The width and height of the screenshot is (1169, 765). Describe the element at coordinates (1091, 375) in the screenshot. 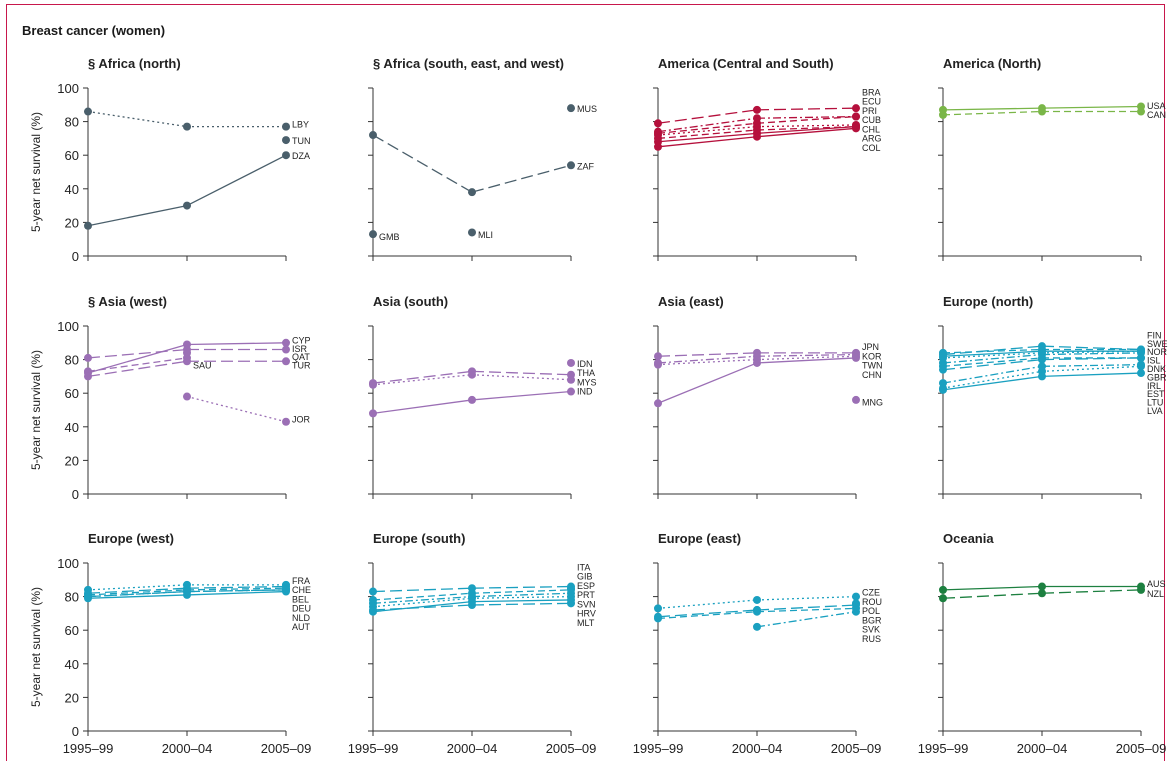

I see `series-line-lva` at that location.